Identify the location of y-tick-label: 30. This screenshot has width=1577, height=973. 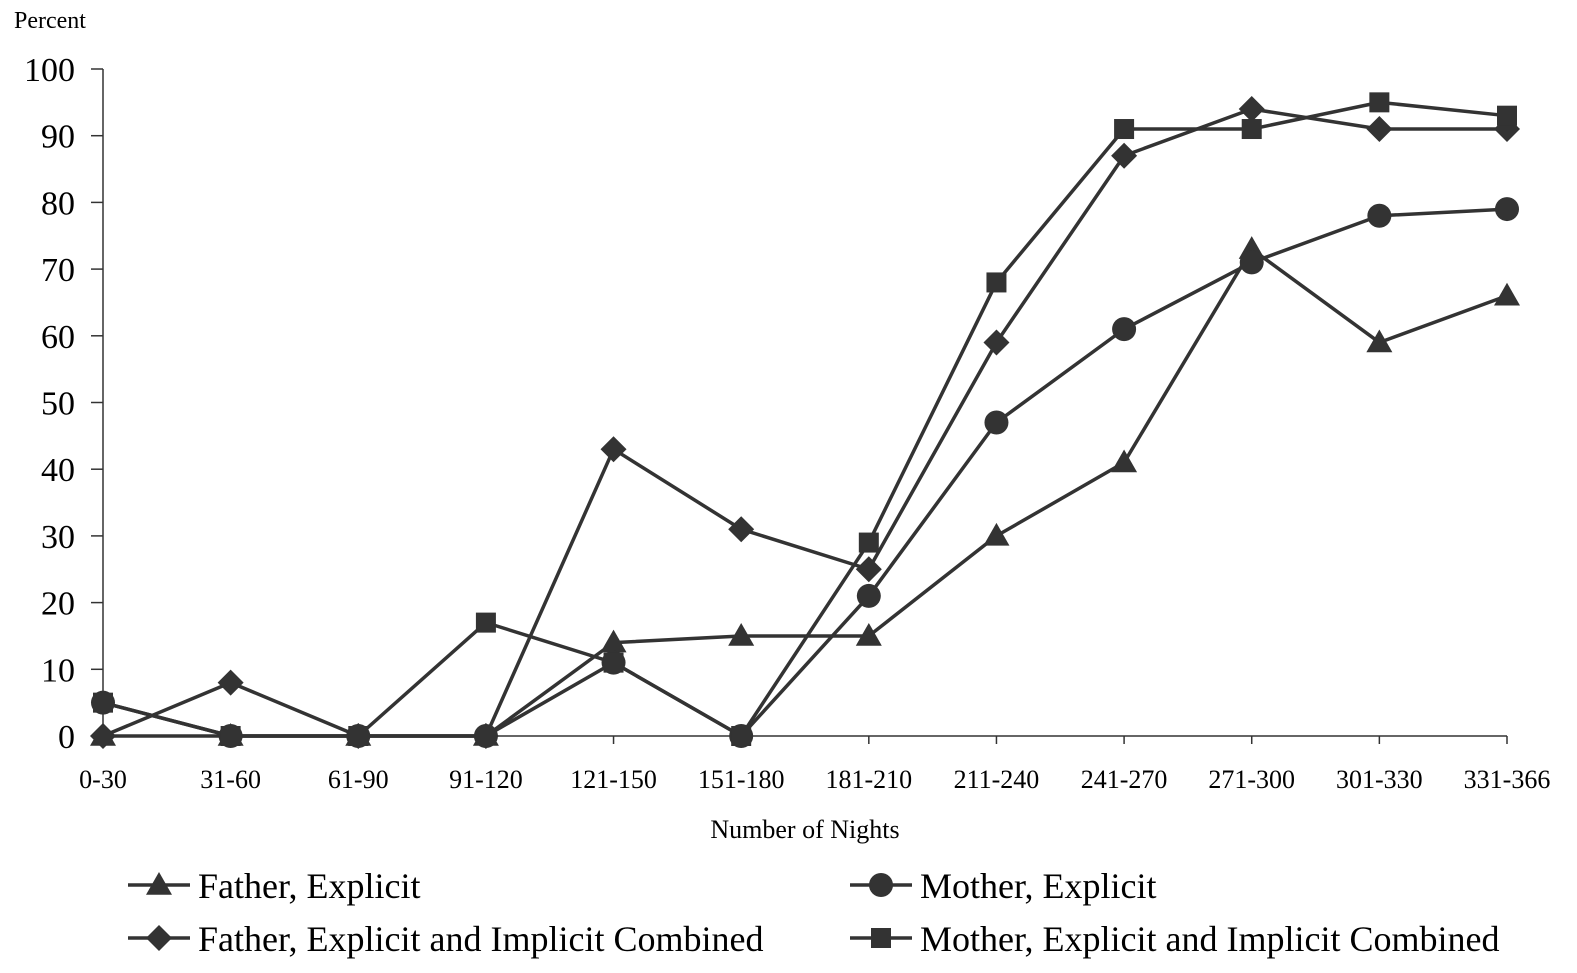
(58, 537).